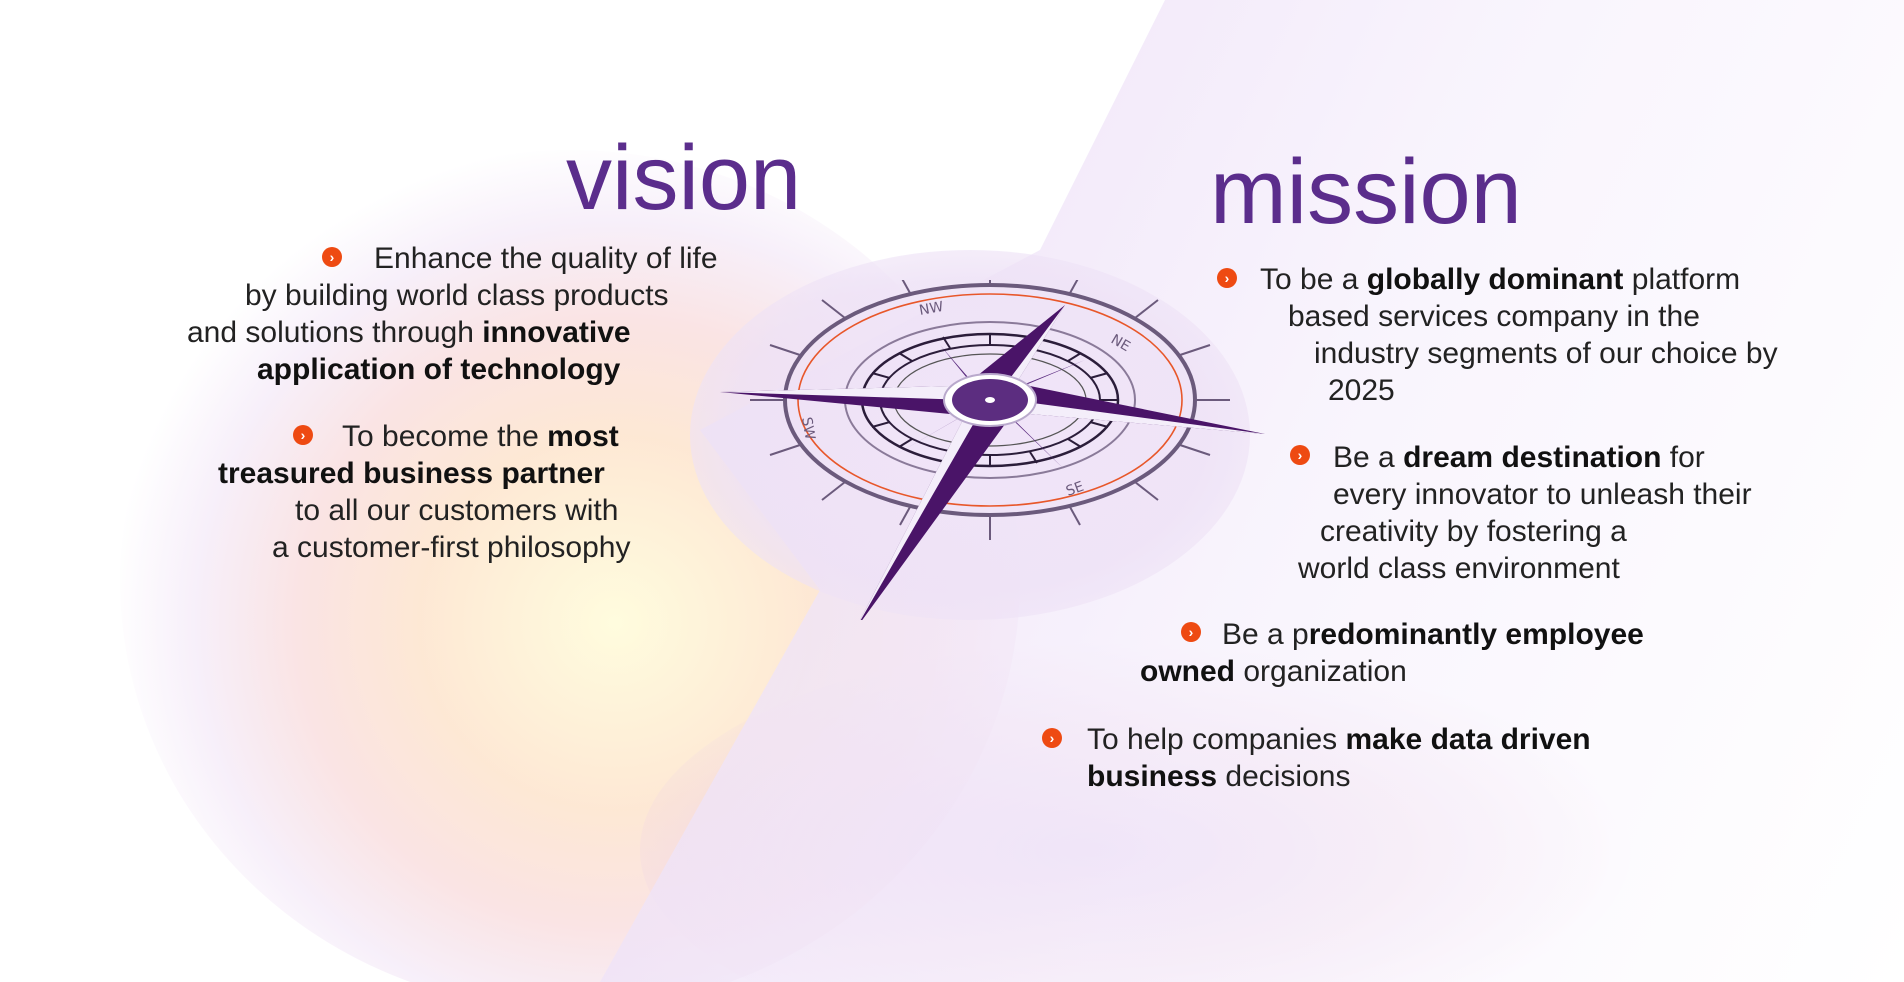  I want to click on mission-item-1-line-4: 2025, so click(1361, 390).